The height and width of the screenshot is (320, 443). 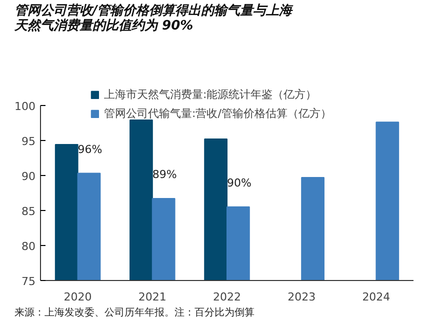 I want to click on x-tick-label: 2020, so click(x=78, y=297).